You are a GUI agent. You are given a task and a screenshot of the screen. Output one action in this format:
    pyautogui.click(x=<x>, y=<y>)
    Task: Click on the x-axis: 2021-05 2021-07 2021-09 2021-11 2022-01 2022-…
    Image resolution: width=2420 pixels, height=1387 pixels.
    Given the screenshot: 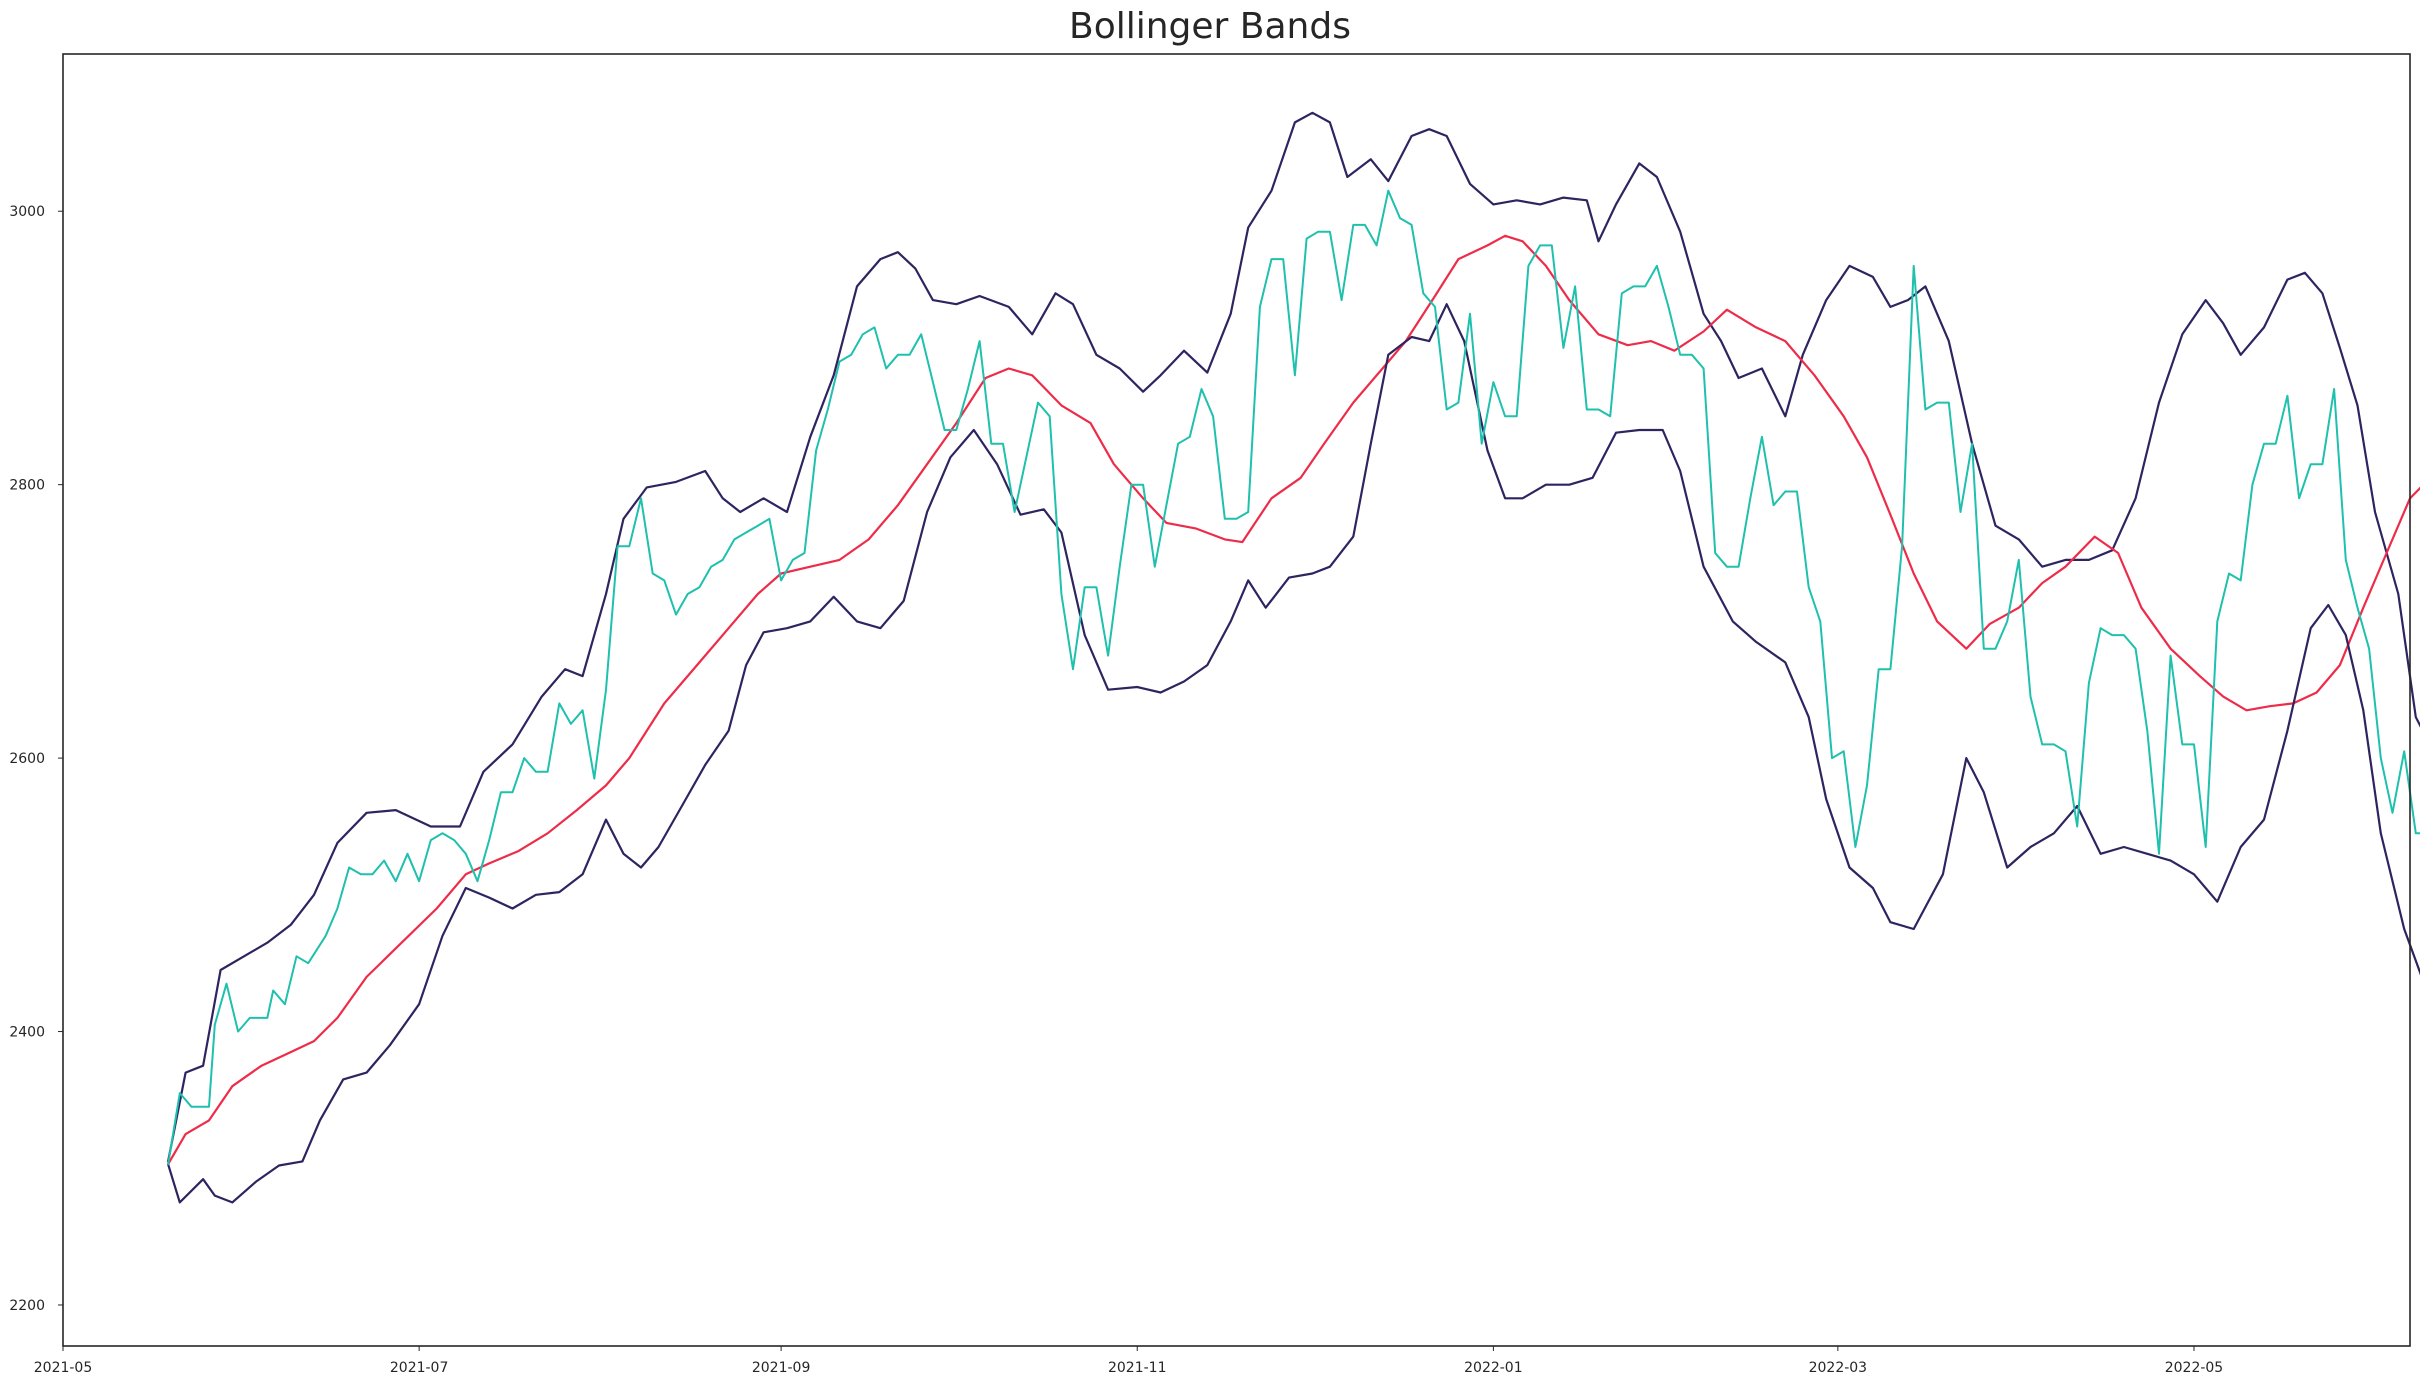 What is the action you would take?
    pyautogui.click(x=1128, y=1361)
    